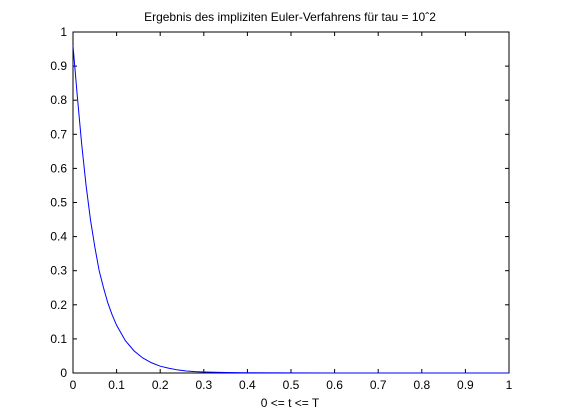  Describe the element at coordinates (73, 385) in the screenshot. I see `x-tick-label: 0` at that location.